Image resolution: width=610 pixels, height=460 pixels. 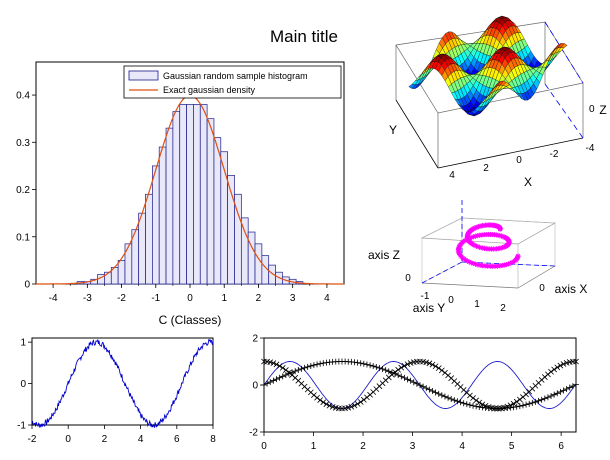 What do you see at coordinates (314, 446) in the screenshot?
I see `trig-x-tick-label: 1` at bounding box center [314, 446].